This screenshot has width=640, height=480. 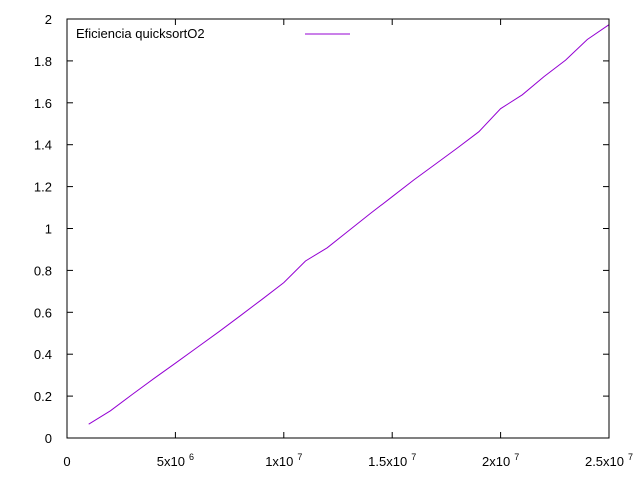 I want to click on x-tick-mantissa: 0, so click(x=66, y=461).